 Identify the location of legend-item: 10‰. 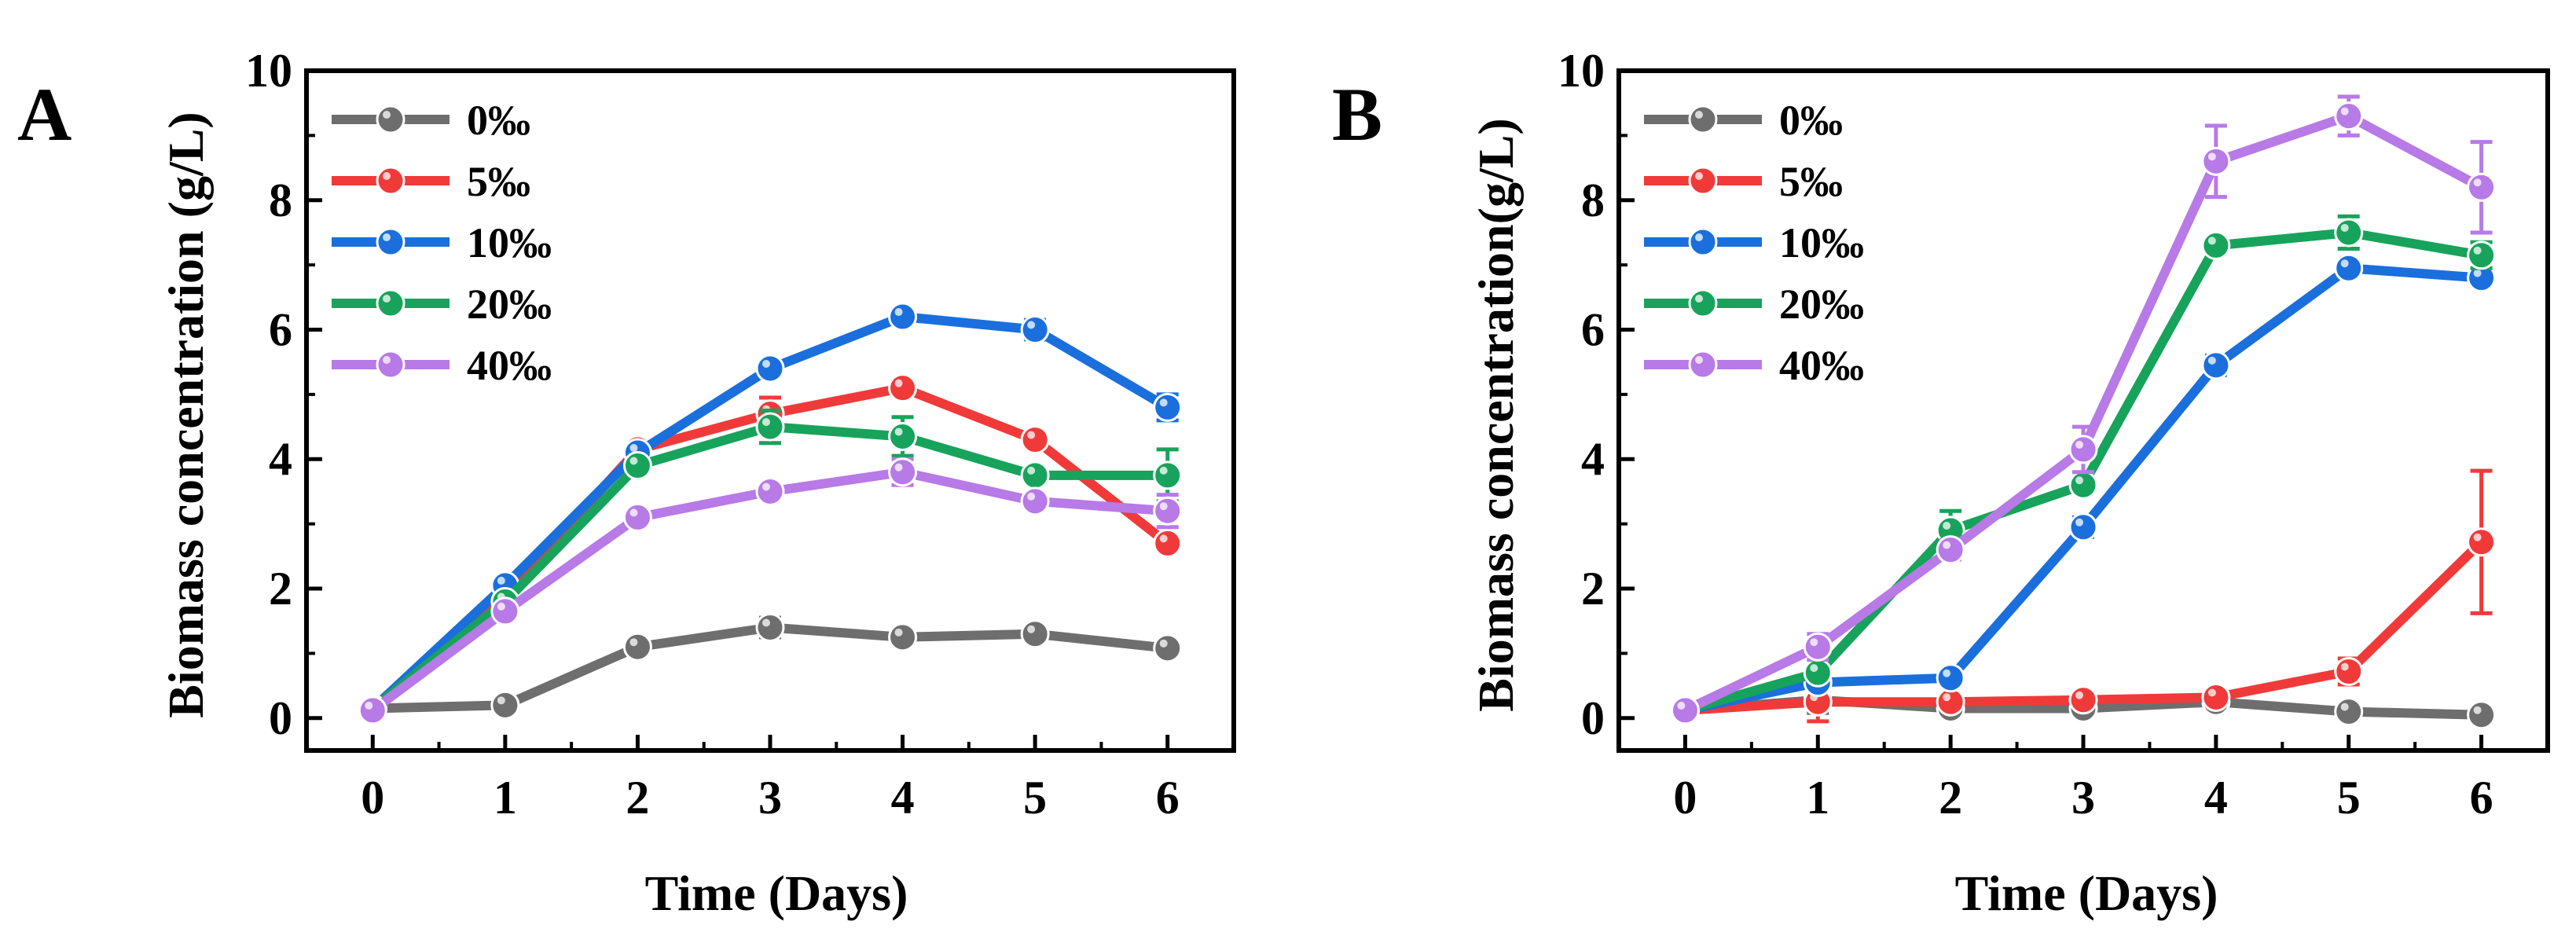
(442, 243).